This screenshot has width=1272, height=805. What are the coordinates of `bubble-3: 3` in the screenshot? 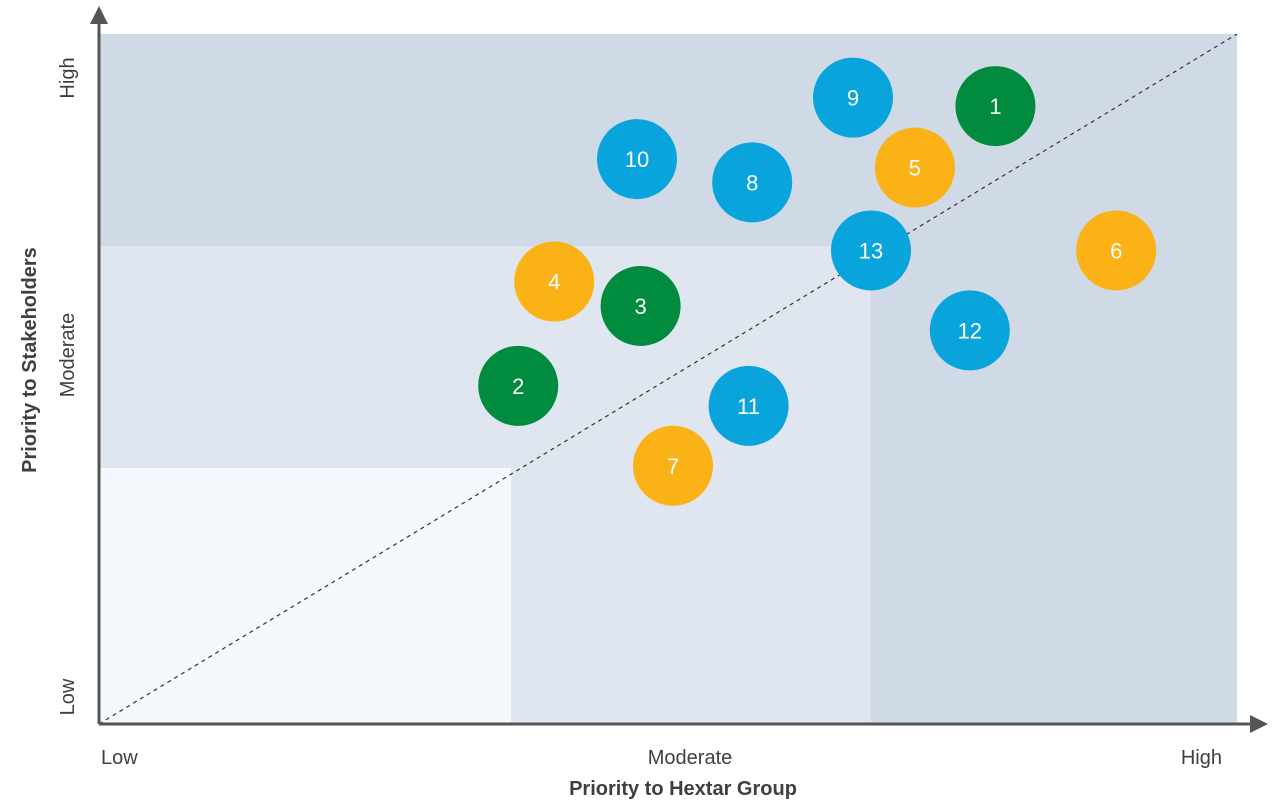 It's located at (640, 305).